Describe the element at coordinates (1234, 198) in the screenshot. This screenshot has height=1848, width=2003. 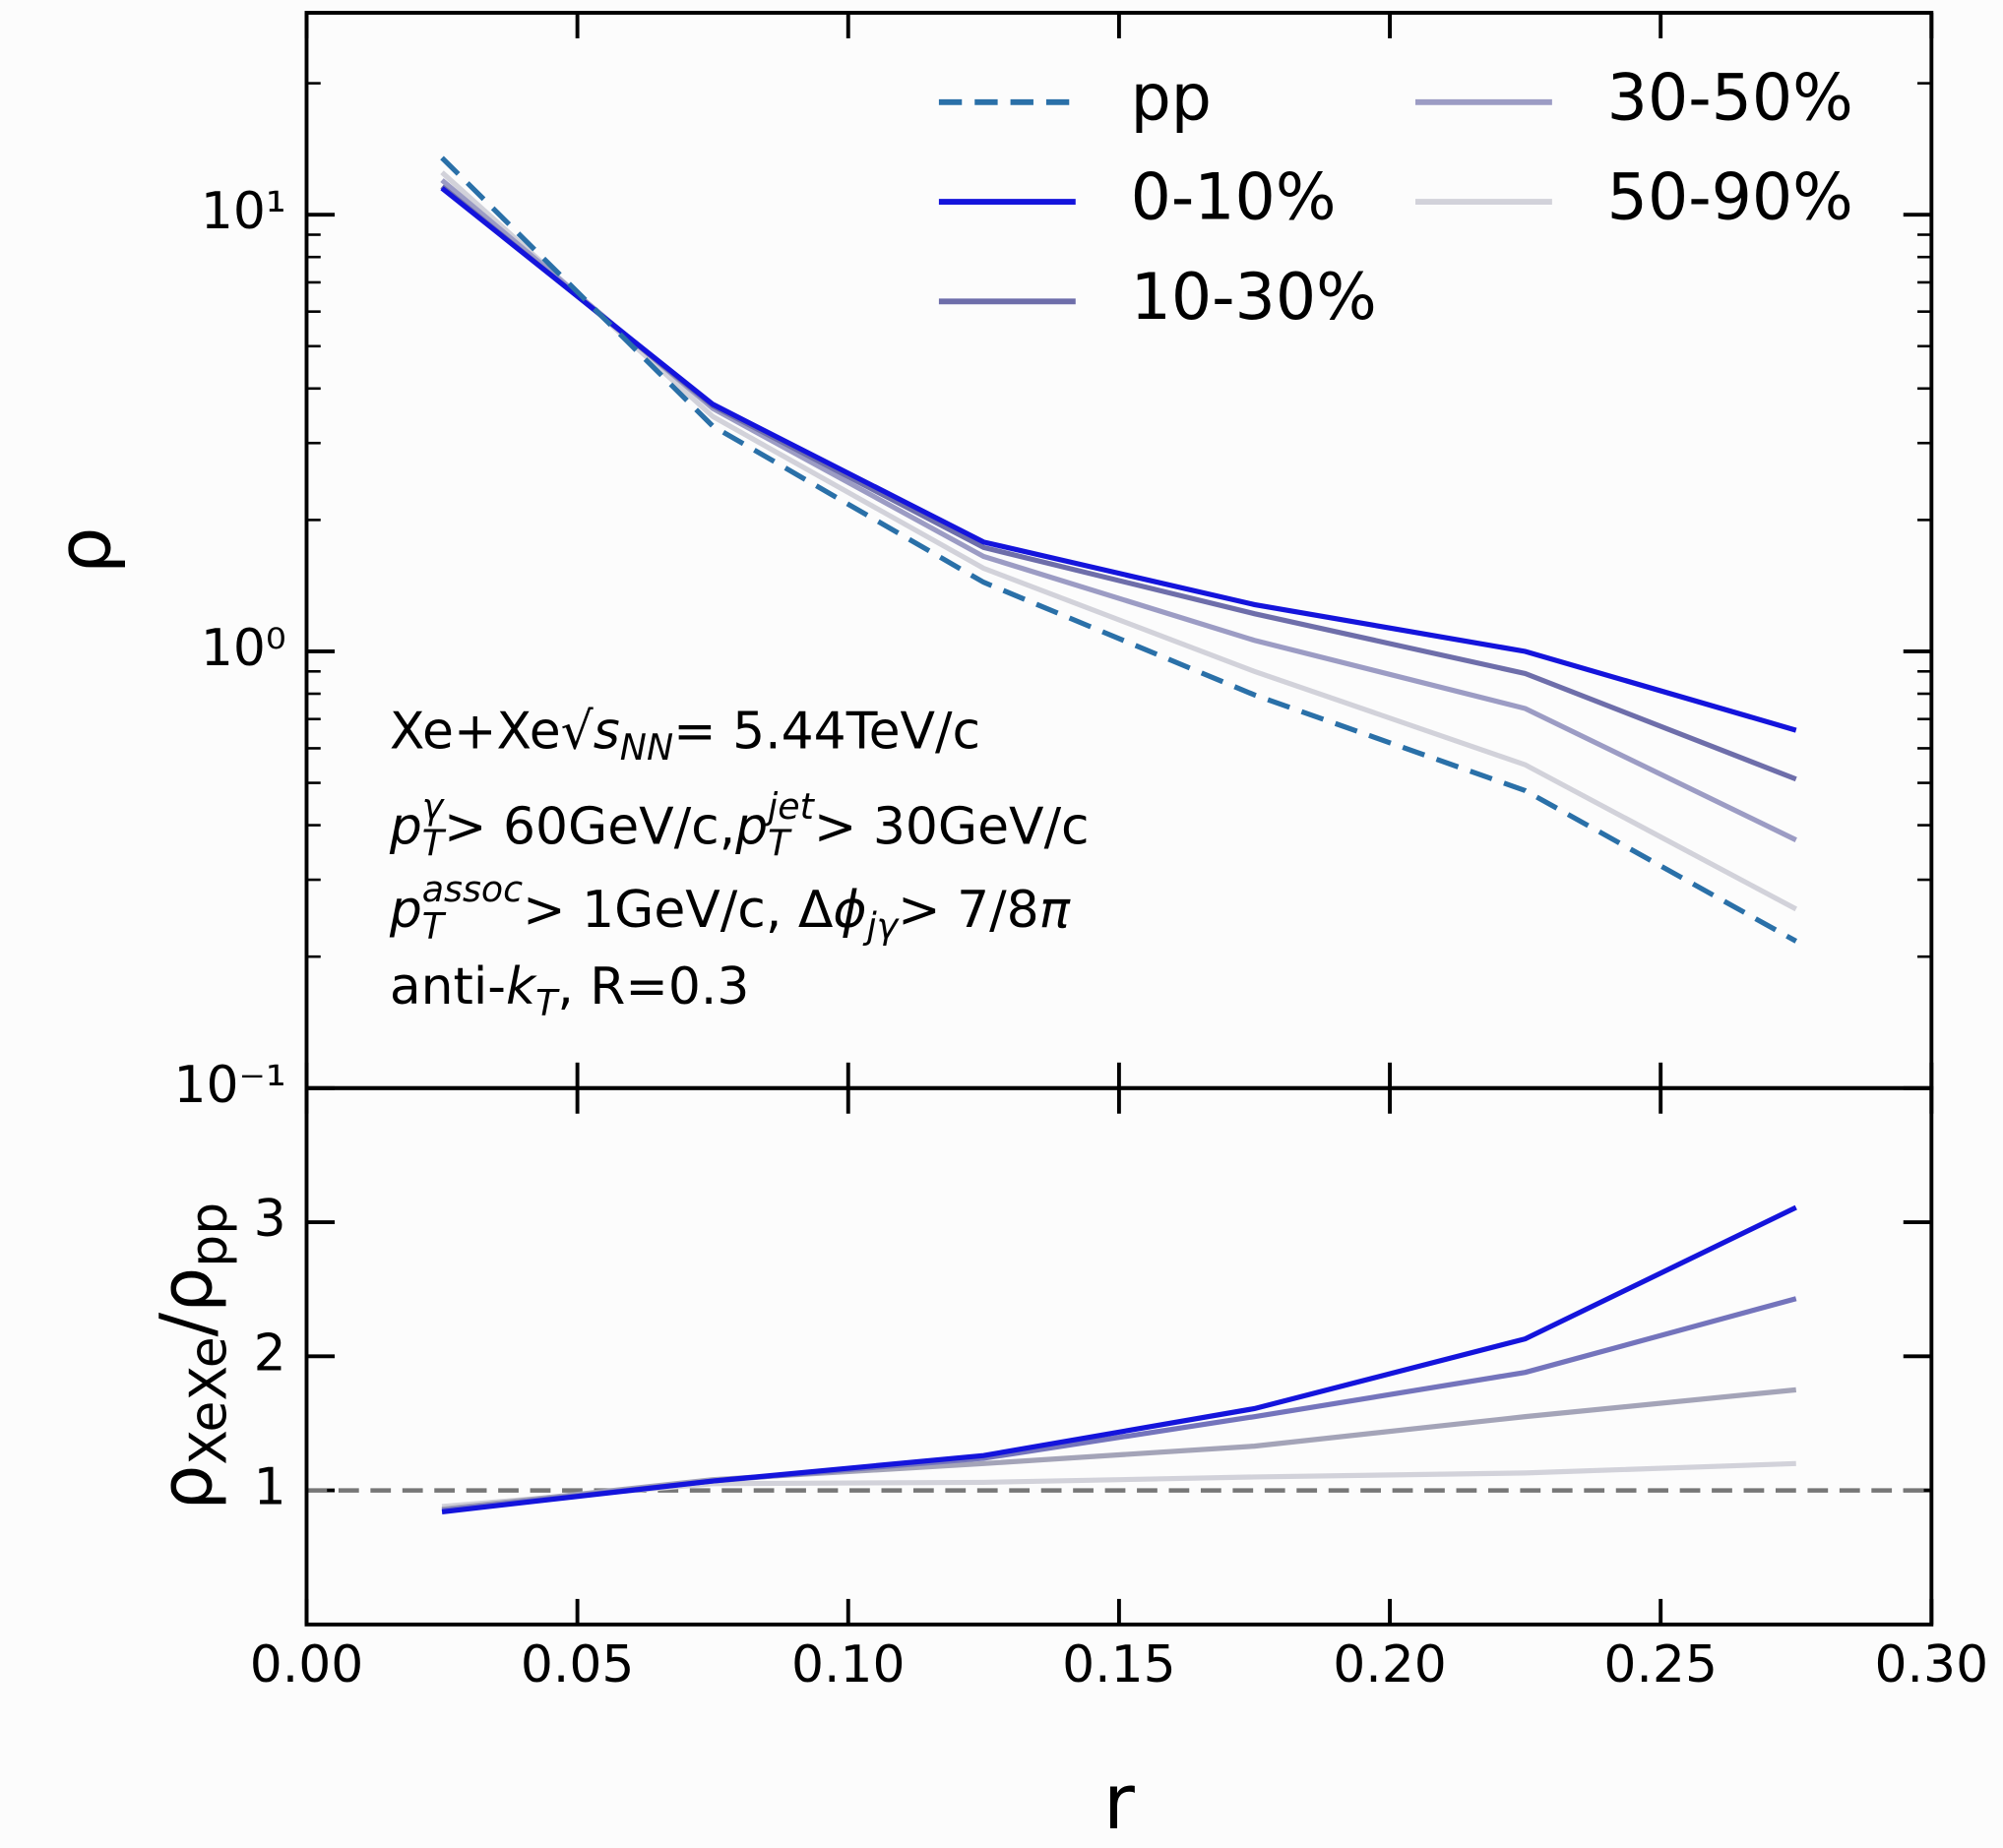
I see `legend-label: 0-10%` at that location.